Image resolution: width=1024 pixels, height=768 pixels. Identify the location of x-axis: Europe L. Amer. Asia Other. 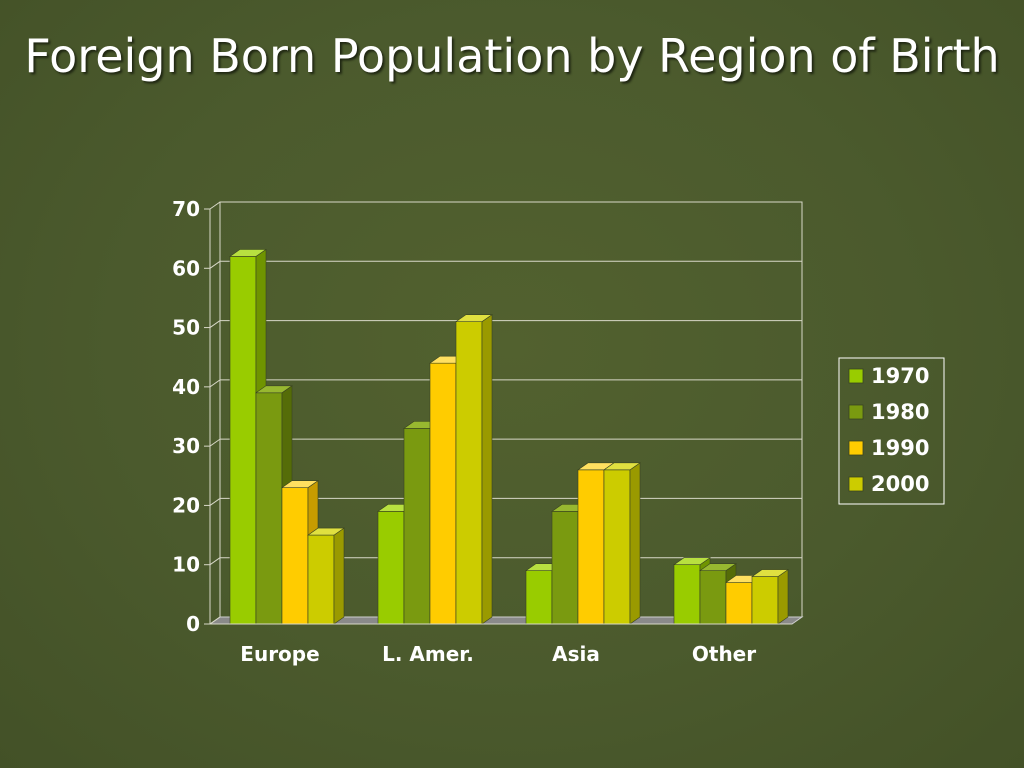
(501, 644).